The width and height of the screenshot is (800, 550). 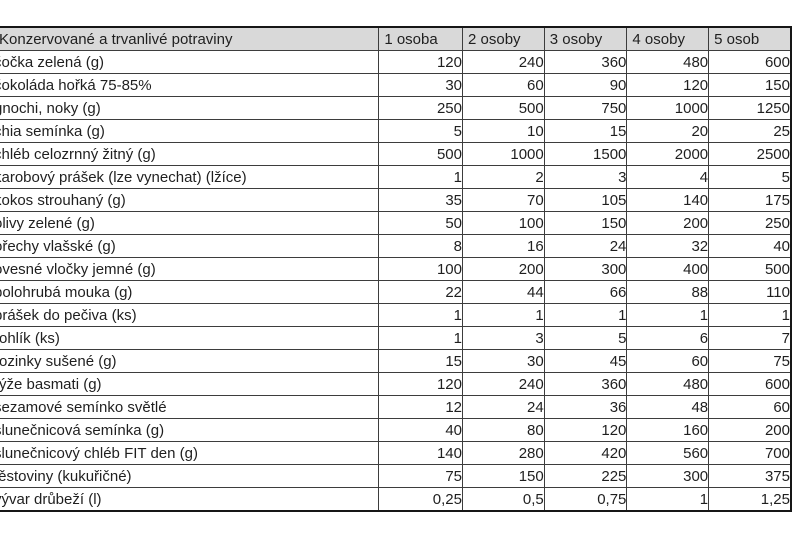 What do you see at coordinates (190, 85) in the screenshot?
I see `row-name-cell: čokoláda hořká 75-85%` at bounding box center [190, 85].